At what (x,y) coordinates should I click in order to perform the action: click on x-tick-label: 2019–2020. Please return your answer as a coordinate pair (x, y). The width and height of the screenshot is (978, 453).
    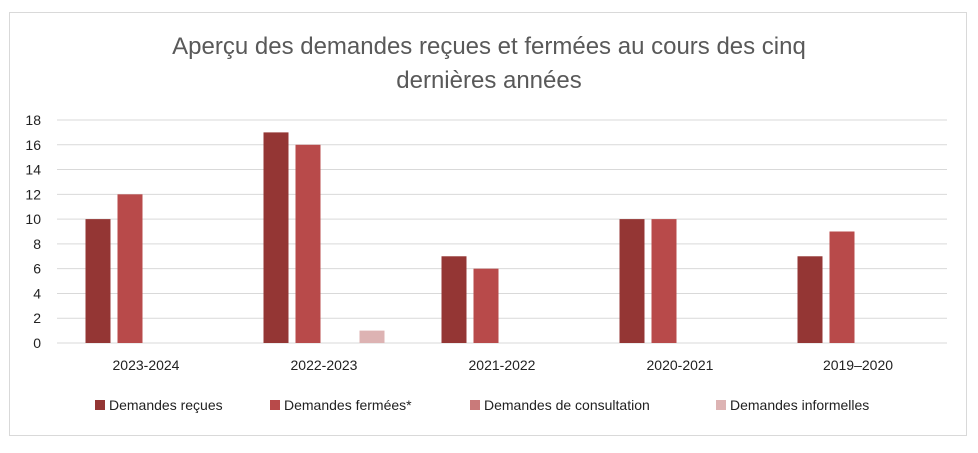
    Looking at the image, I should click on (858, 365).